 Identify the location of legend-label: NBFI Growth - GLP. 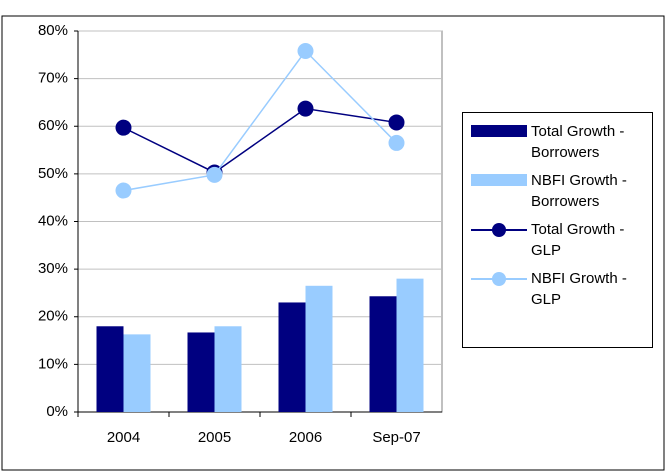
(579, 289).